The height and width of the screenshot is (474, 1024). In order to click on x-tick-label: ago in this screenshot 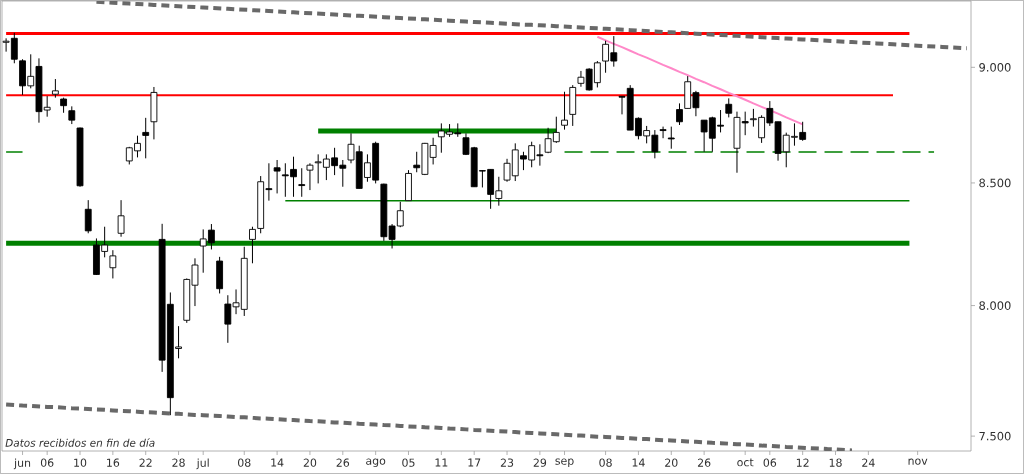, I will do `click(376, 462)`.